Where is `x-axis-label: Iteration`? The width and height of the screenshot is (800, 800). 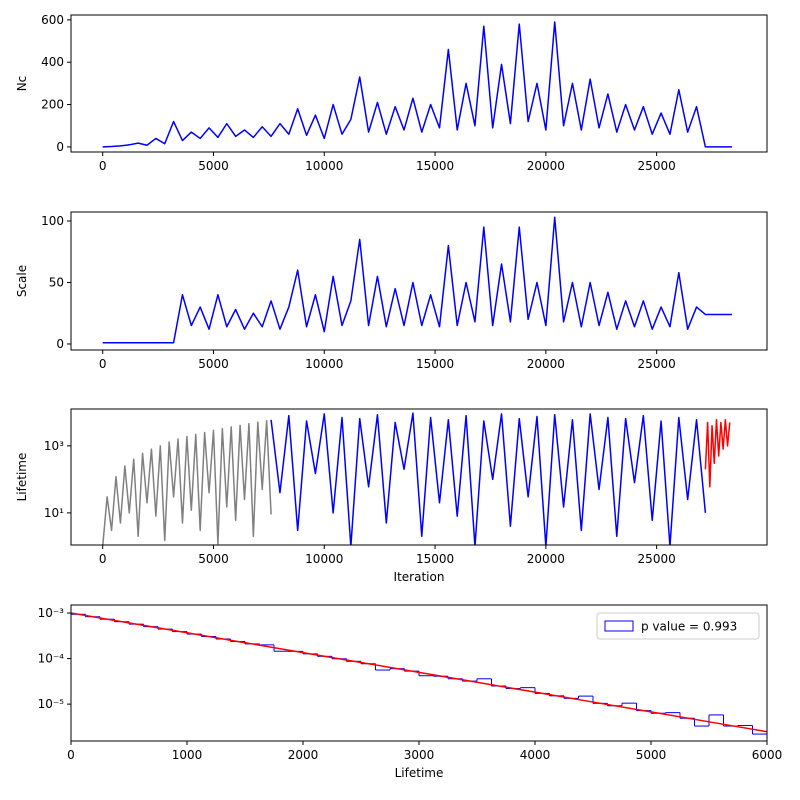 x-axis-label: Iteration is located at coordinates (419, 577).